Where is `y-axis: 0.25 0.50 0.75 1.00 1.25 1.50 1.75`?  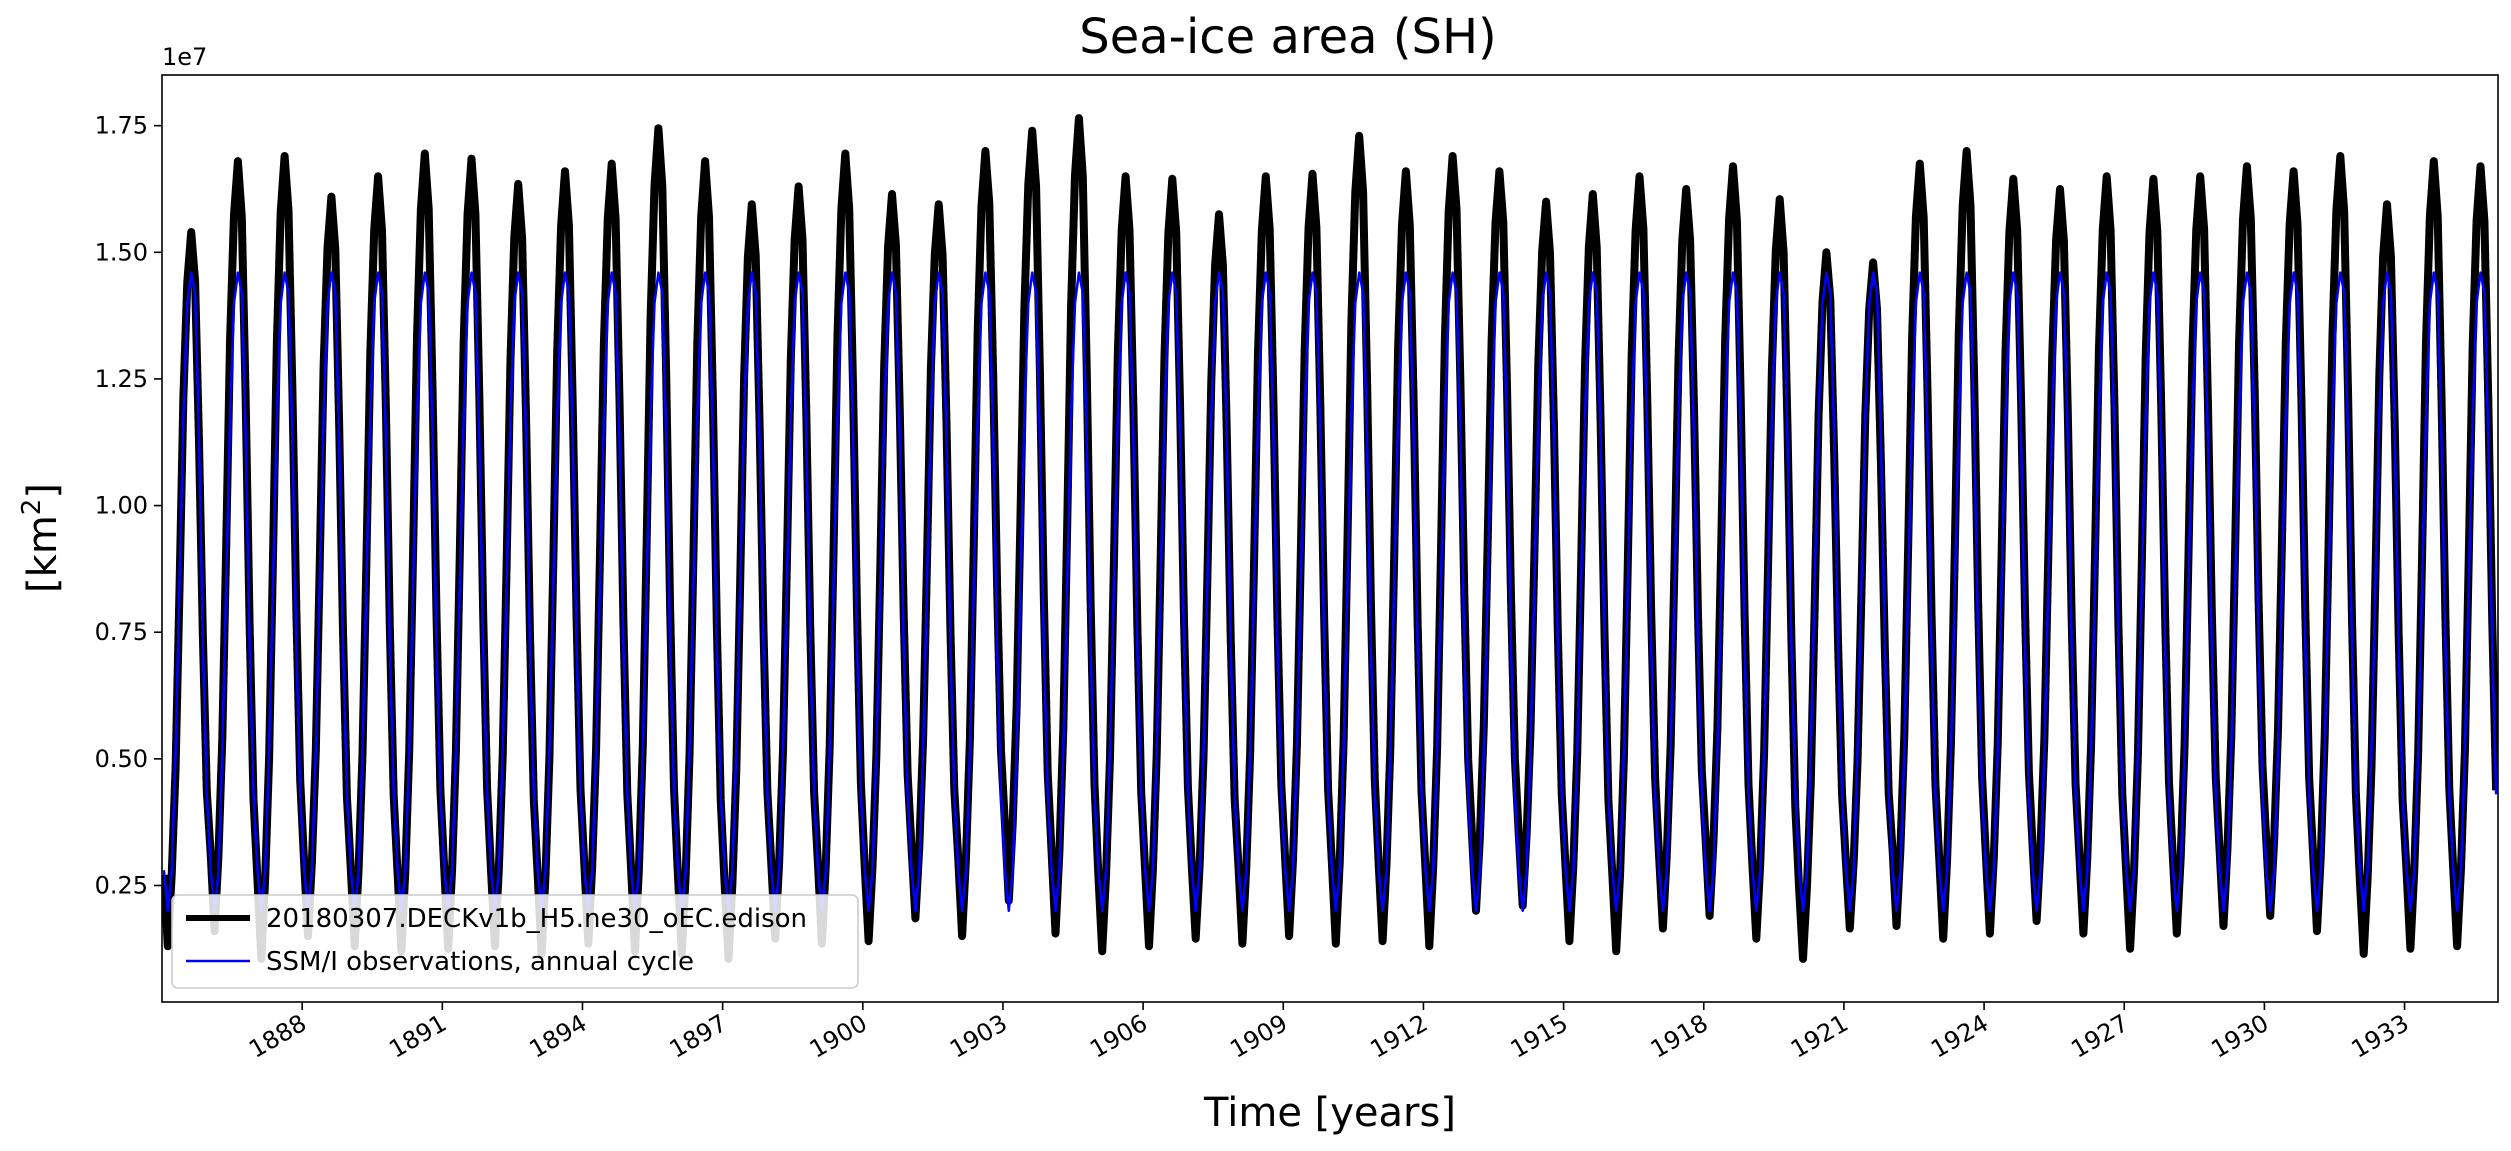
y-axis: 0.25 0.50 0.75 1.00 1.25 1.50 1.75 is located at coordinates (128, 505).